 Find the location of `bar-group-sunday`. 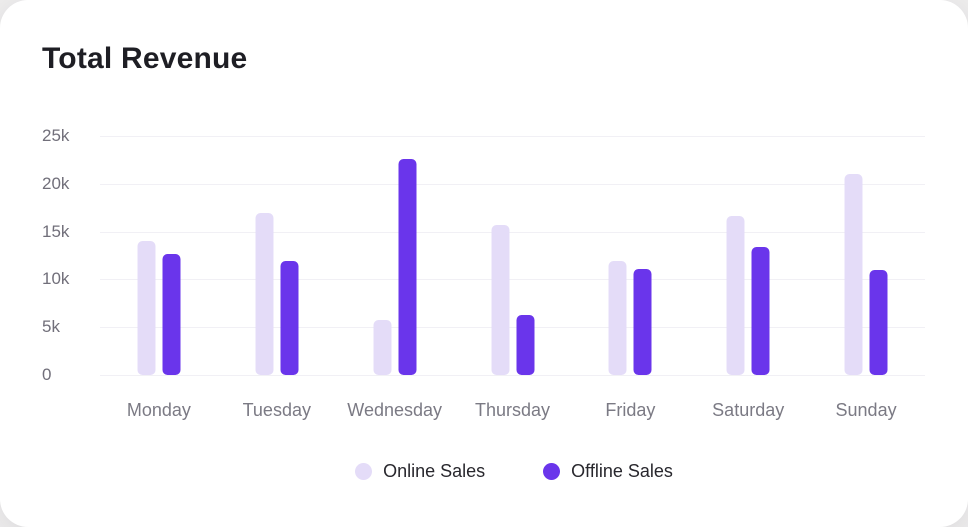

bar-group-sunday is located at coordinates (866, 255).